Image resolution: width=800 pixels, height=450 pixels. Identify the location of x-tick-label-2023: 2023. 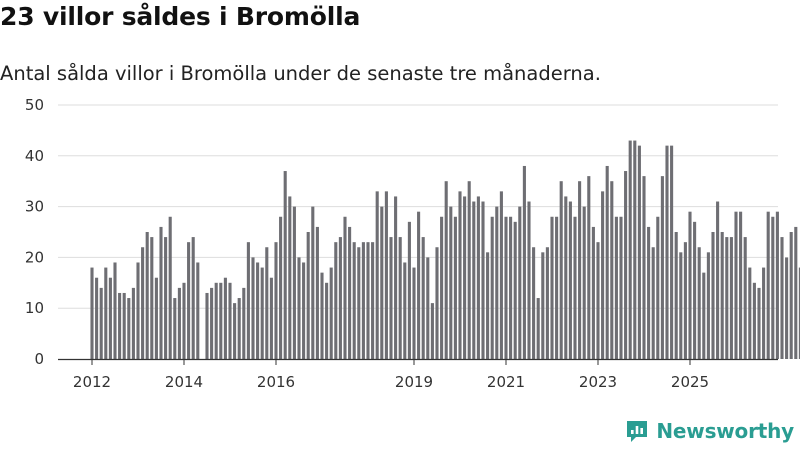
(598, 382).